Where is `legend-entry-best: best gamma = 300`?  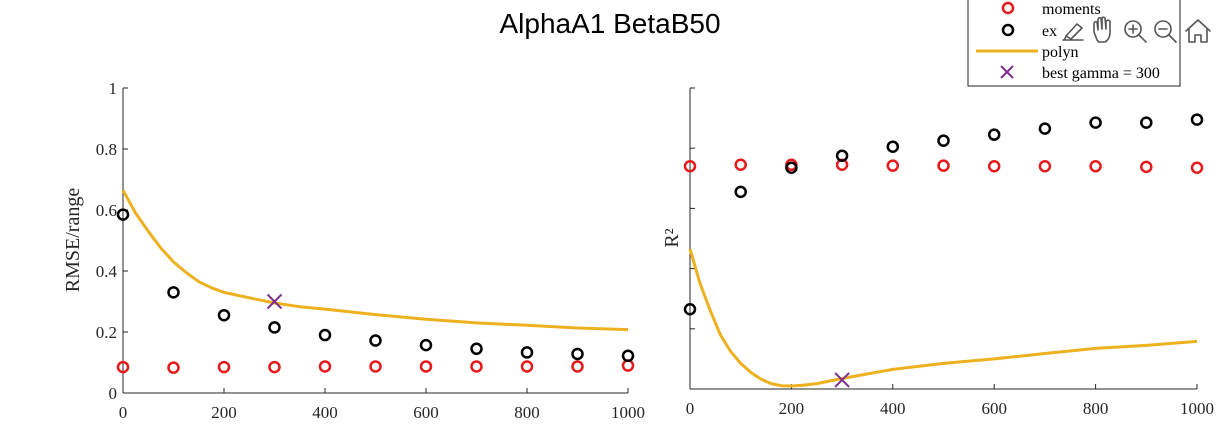
legend-entry-best: best gamma = 300 is located at coordinates (1080, 73).